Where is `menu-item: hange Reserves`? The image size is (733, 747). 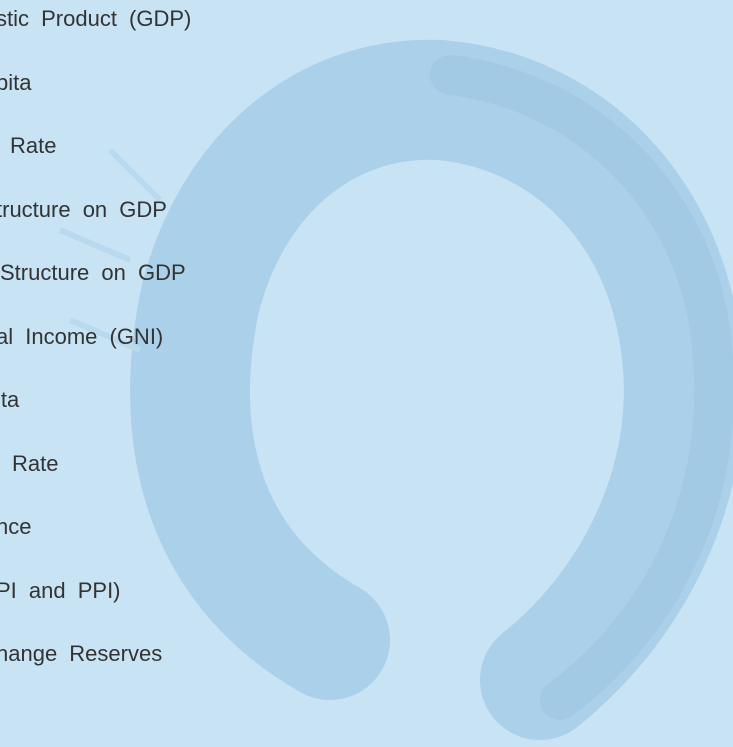 menu-item: hange Reserves is located at coordinates (81, 653).